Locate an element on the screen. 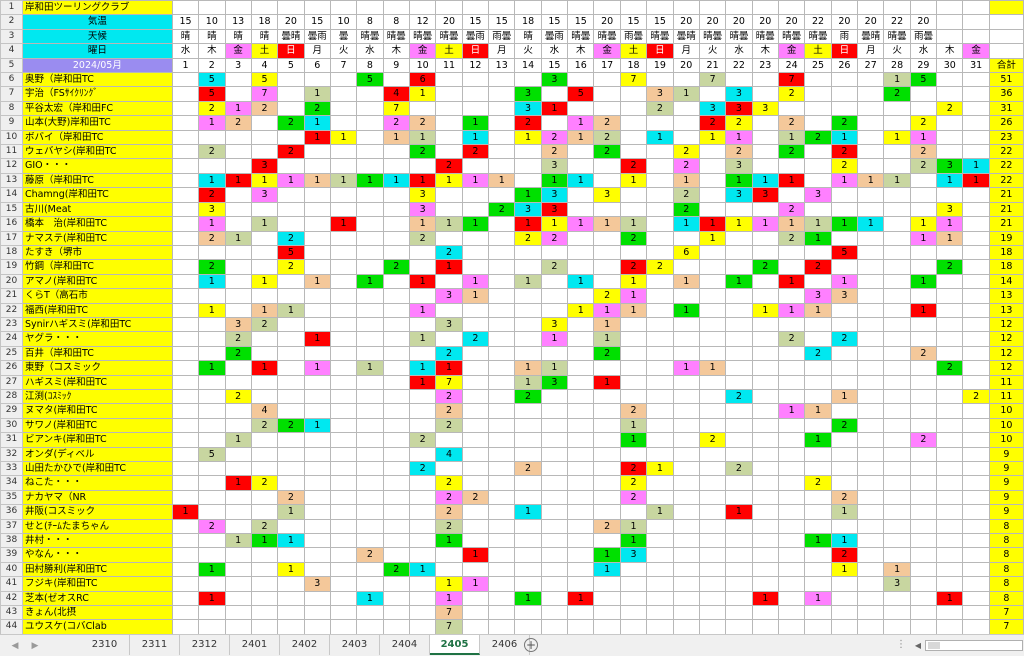 The image size is (1024, 656). sheet-row: 27 ハギスミ(岸和田TC 1 7 1 3 1 11 is located at coordinates (512, 382).